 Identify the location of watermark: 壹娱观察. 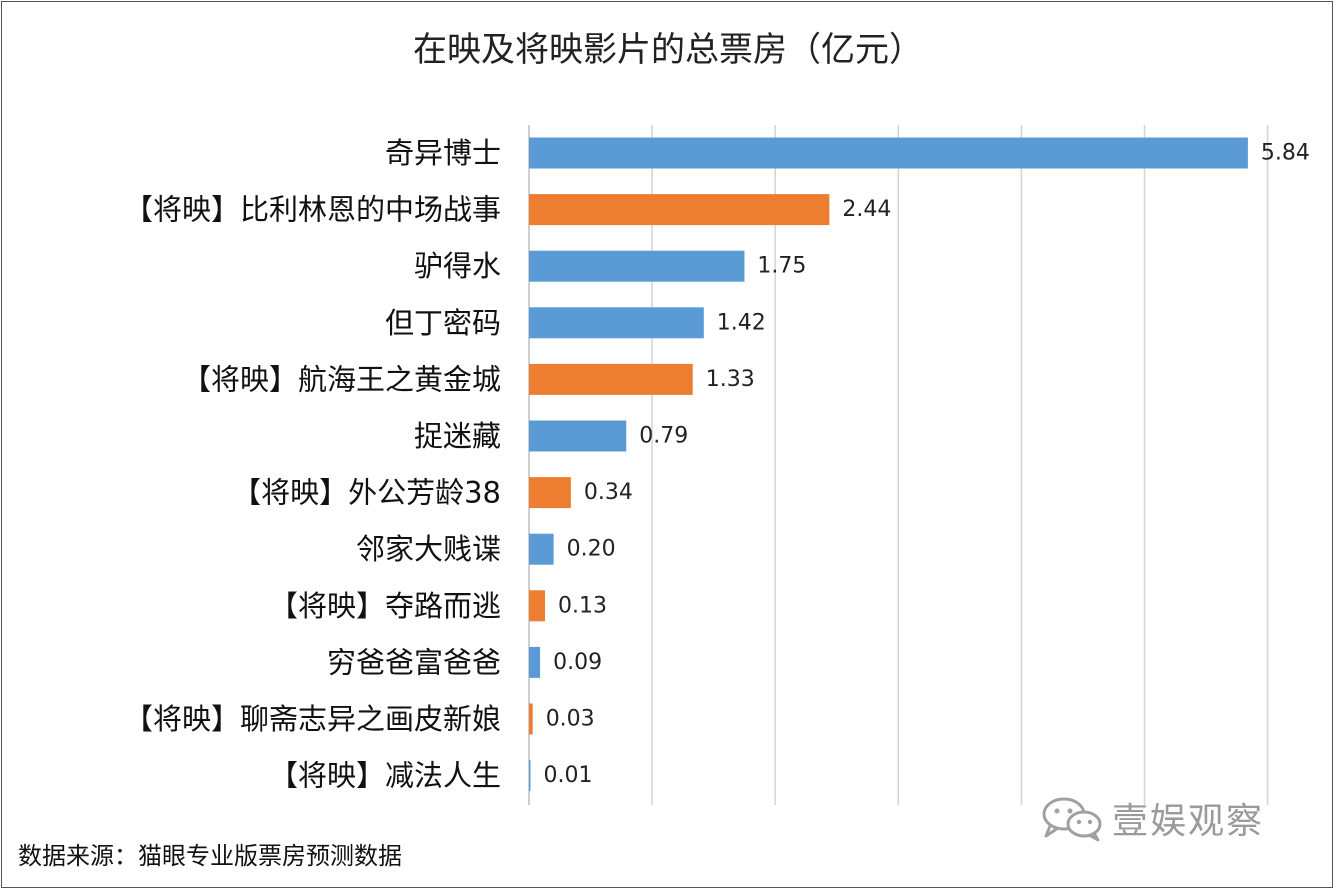
(1152, 818).